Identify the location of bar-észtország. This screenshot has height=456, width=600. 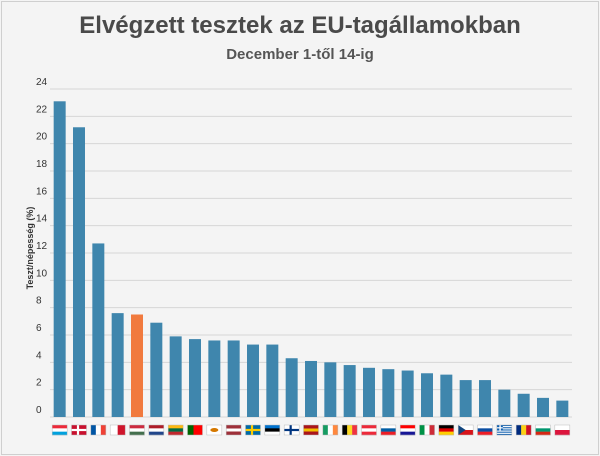
(272, 380).